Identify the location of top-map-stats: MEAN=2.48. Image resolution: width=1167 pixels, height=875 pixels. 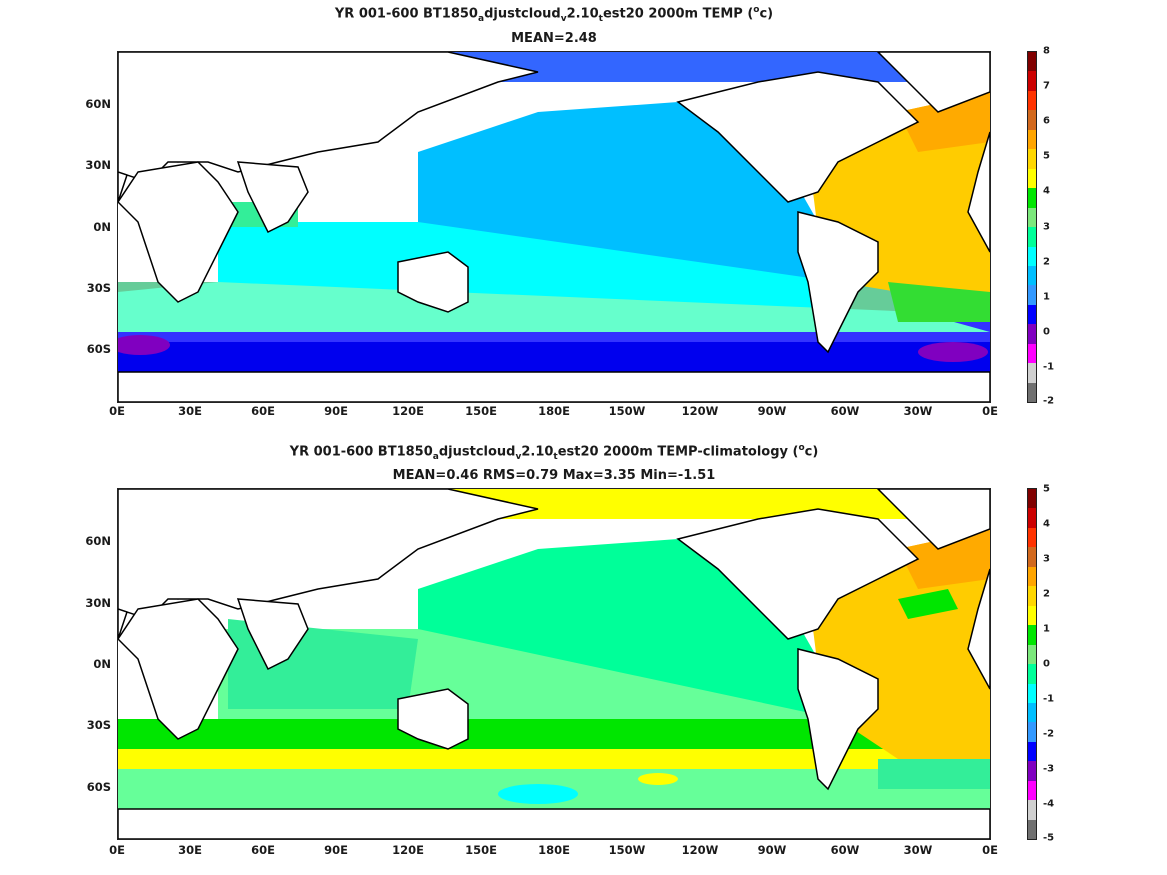
(554, 38).